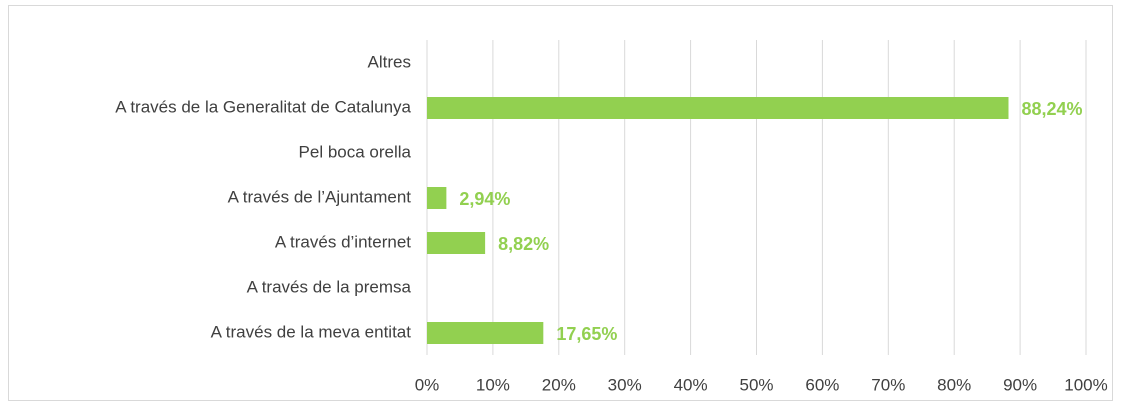 The height and width of the screenshot is (407, 1121). Describe the element at coordinates (343, 241) in the screenshot. I see `y-tick-label: A través d’internet` at that location.